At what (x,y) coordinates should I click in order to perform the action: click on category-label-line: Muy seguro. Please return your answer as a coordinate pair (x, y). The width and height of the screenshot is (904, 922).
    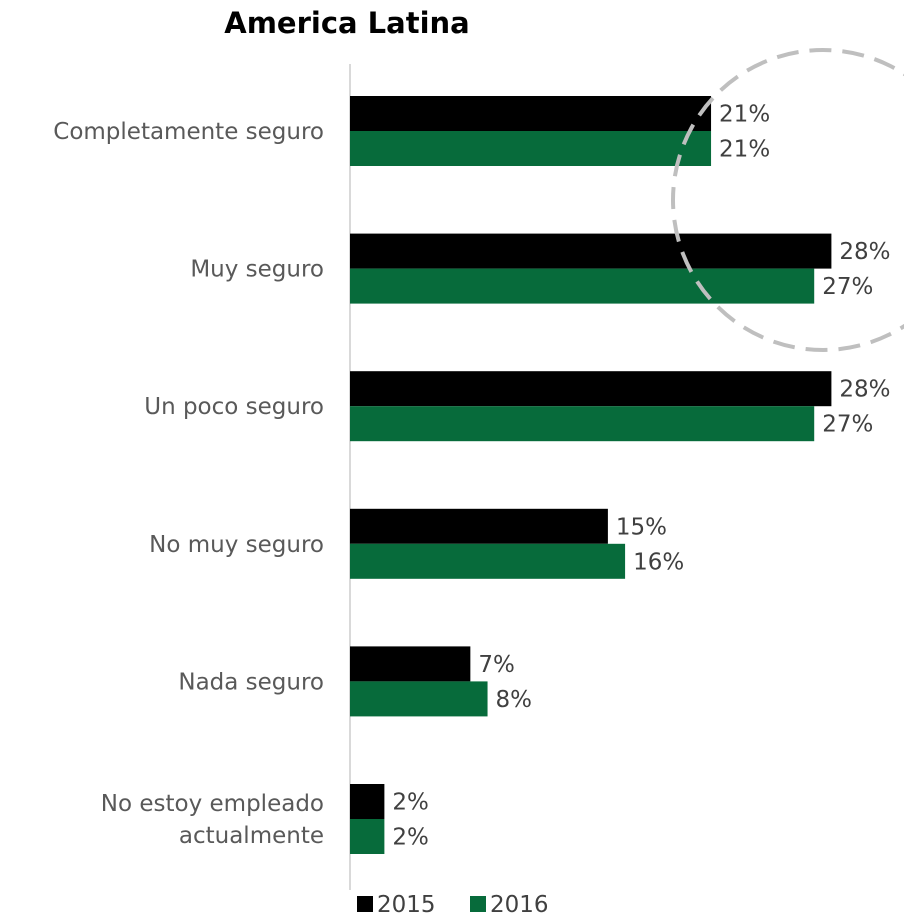
    Looking at the image, I should click on (257, 270).